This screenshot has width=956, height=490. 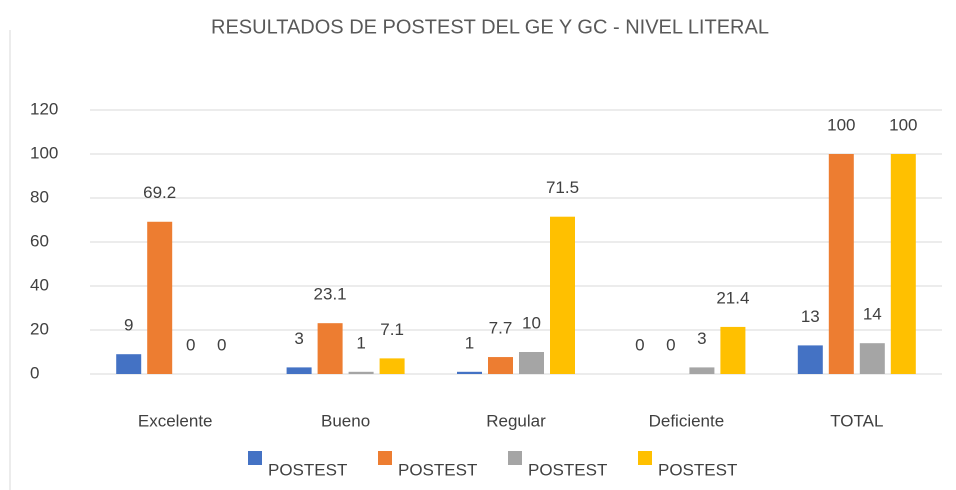 What do you see at coordinates (330, 294) in the screenshot?
I see `data-label: 23.1` at bounding box center [330, 294].